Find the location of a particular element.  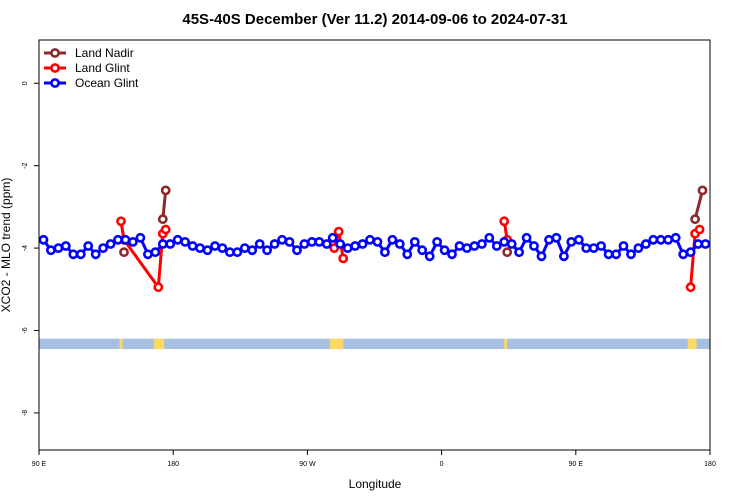

x-tick-label: 90 W is located at coordinates (307, 464).